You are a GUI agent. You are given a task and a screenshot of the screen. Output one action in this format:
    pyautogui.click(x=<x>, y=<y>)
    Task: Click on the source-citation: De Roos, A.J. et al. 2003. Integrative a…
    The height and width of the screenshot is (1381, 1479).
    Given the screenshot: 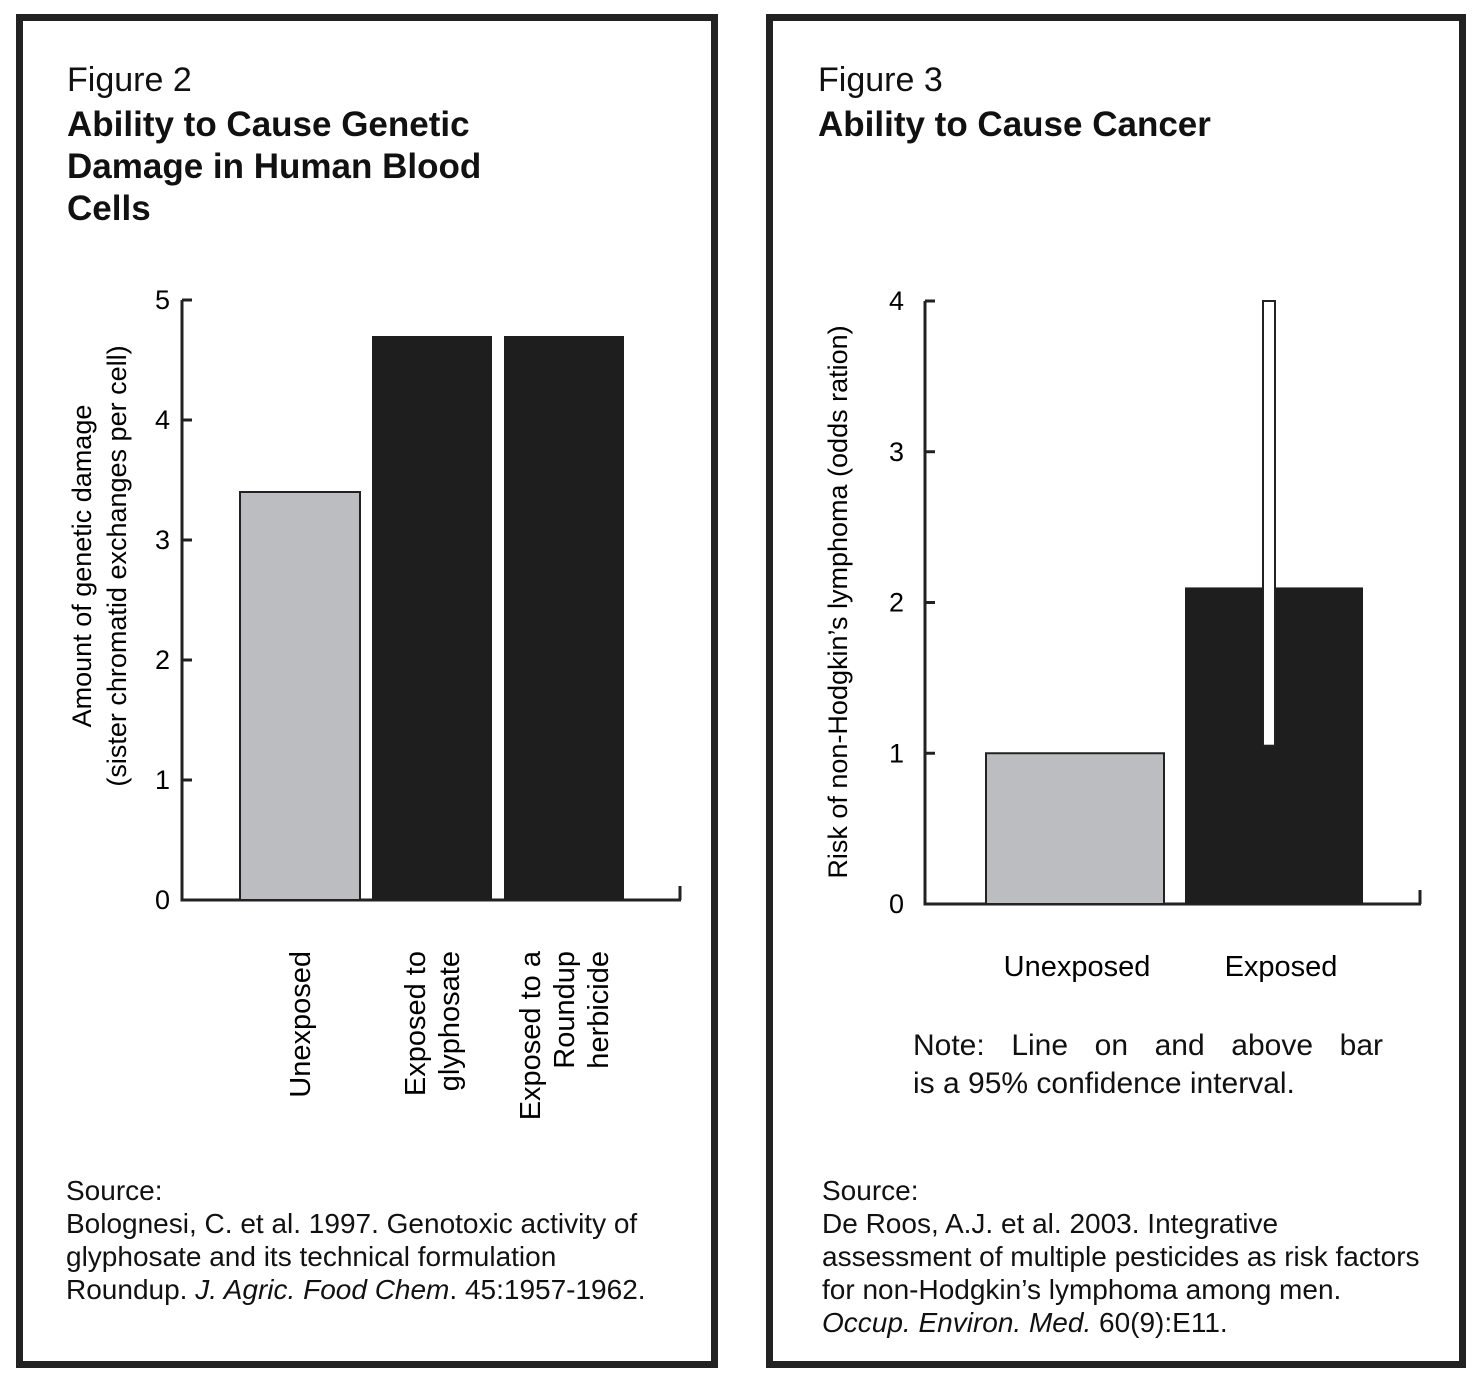 What is the action you would take?
    pyautogui.click(x=1121, y=1256)
    